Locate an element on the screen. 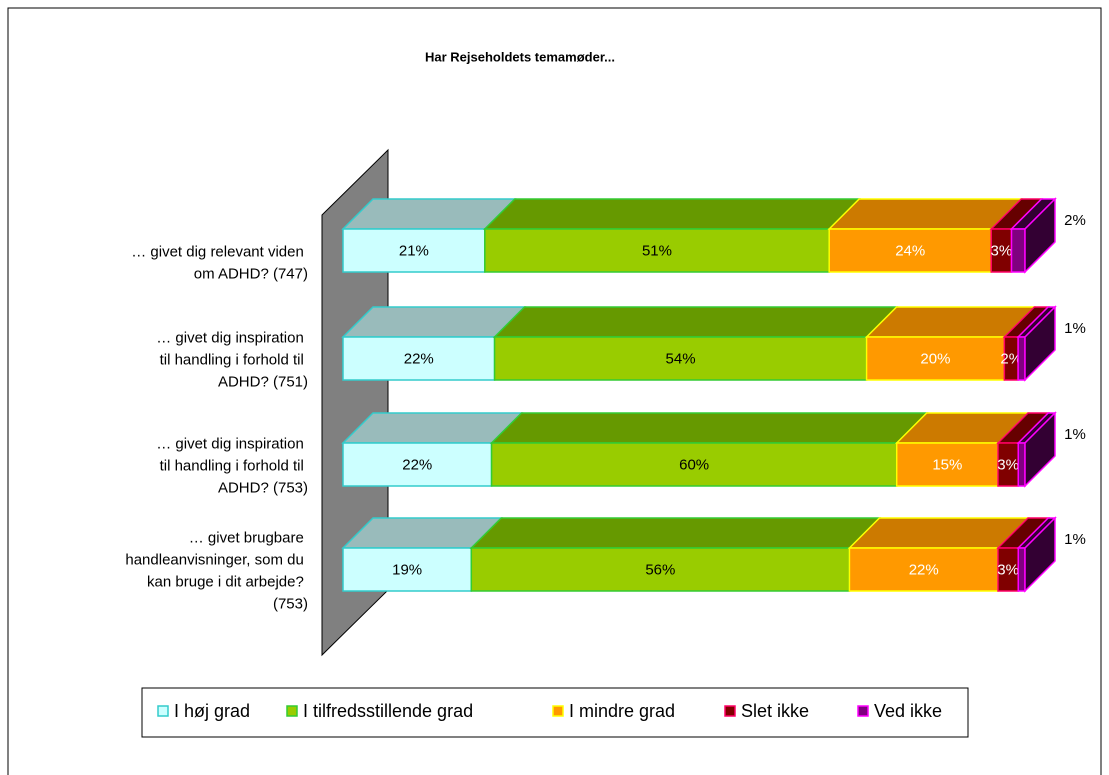 The height and width of the screenshot is (775, 1109). category-label-line: ADHD? (753) is located at coordinates (263, 487).